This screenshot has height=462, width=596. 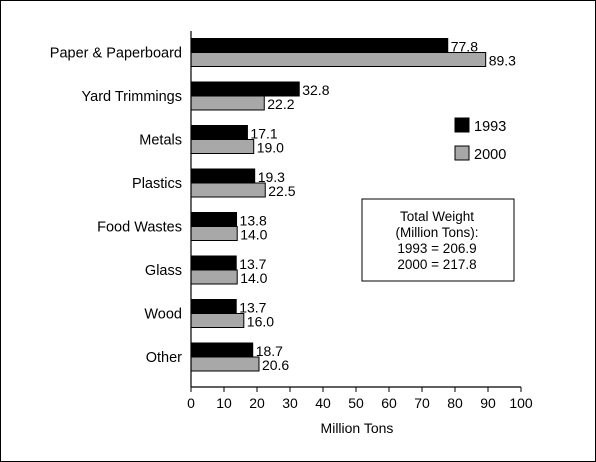 I want to click on category-label: Yard Trimmings, so click(x=132, y=97).